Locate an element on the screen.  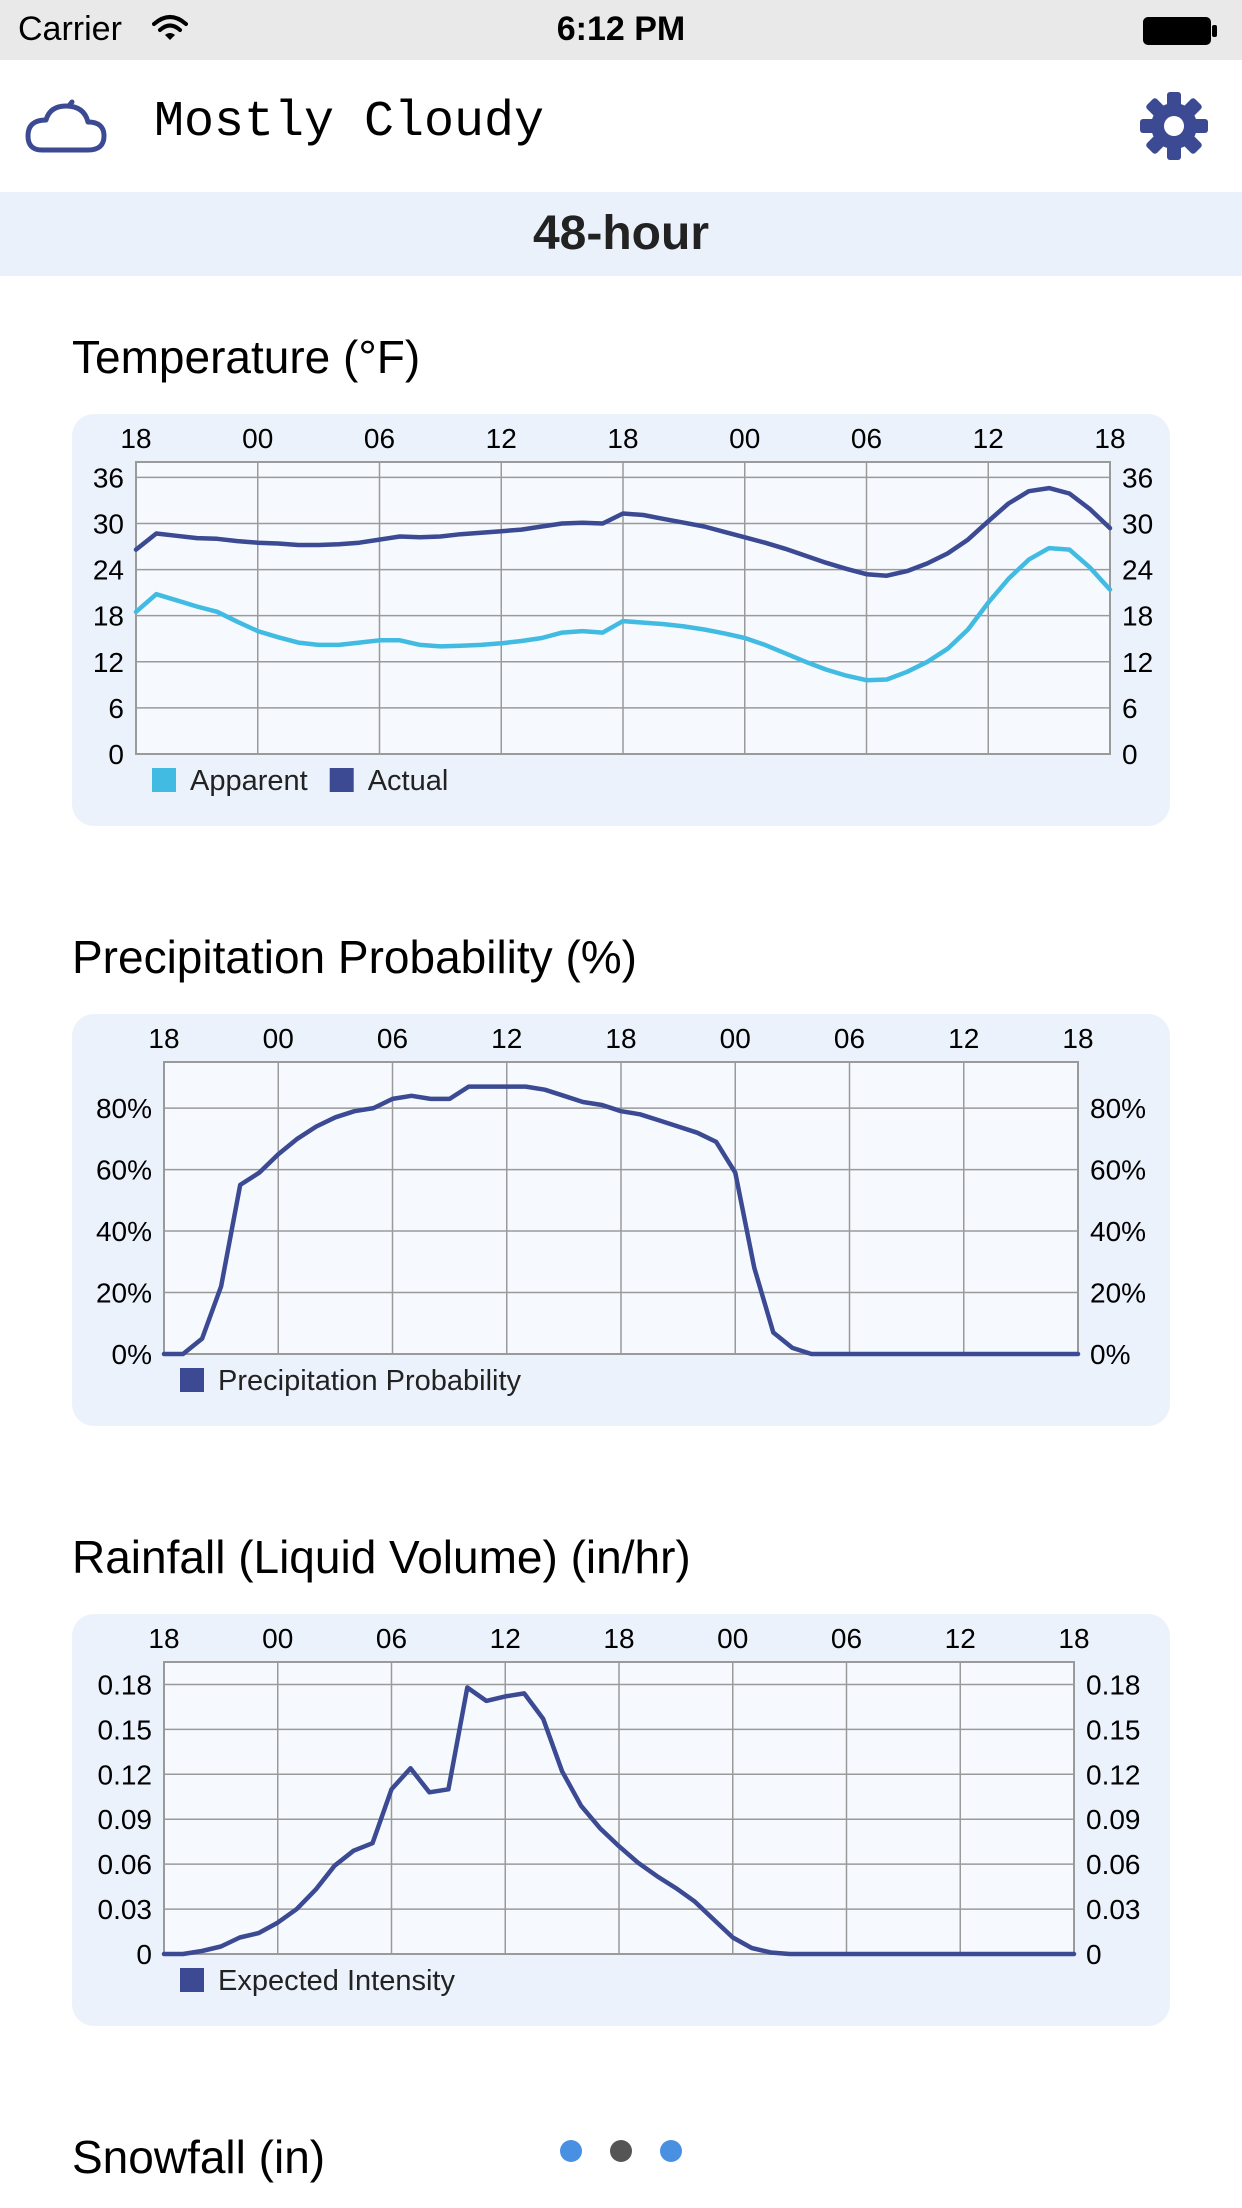
y-tick-label-right: 40% is located at coordinates (1118, 1231).